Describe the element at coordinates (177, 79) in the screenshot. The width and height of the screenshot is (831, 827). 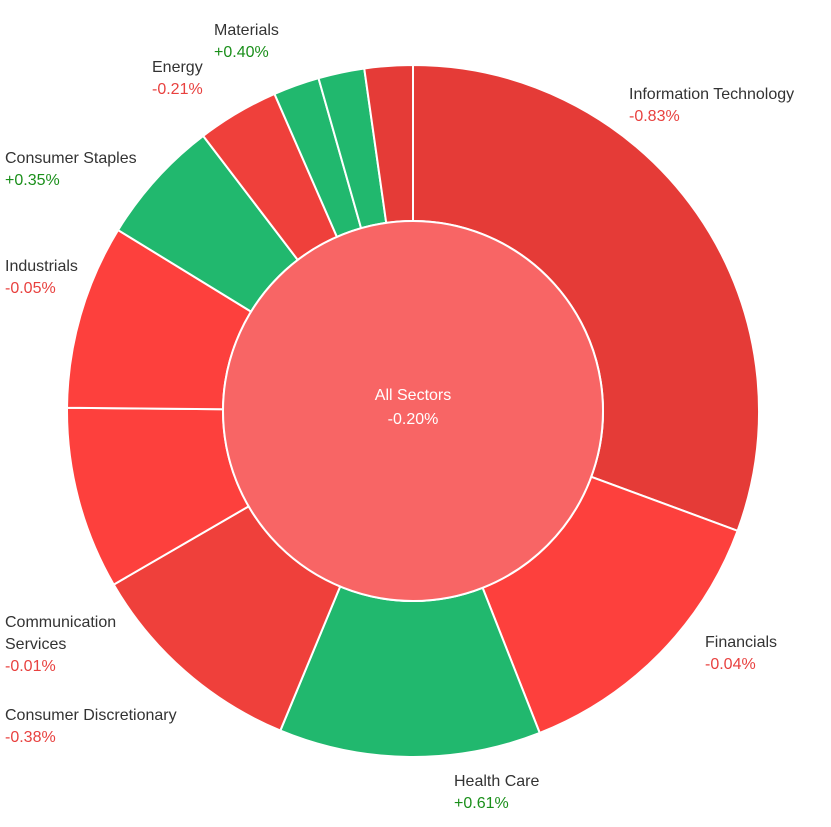
I see `label-energy: Energy -0.21%` at that location.